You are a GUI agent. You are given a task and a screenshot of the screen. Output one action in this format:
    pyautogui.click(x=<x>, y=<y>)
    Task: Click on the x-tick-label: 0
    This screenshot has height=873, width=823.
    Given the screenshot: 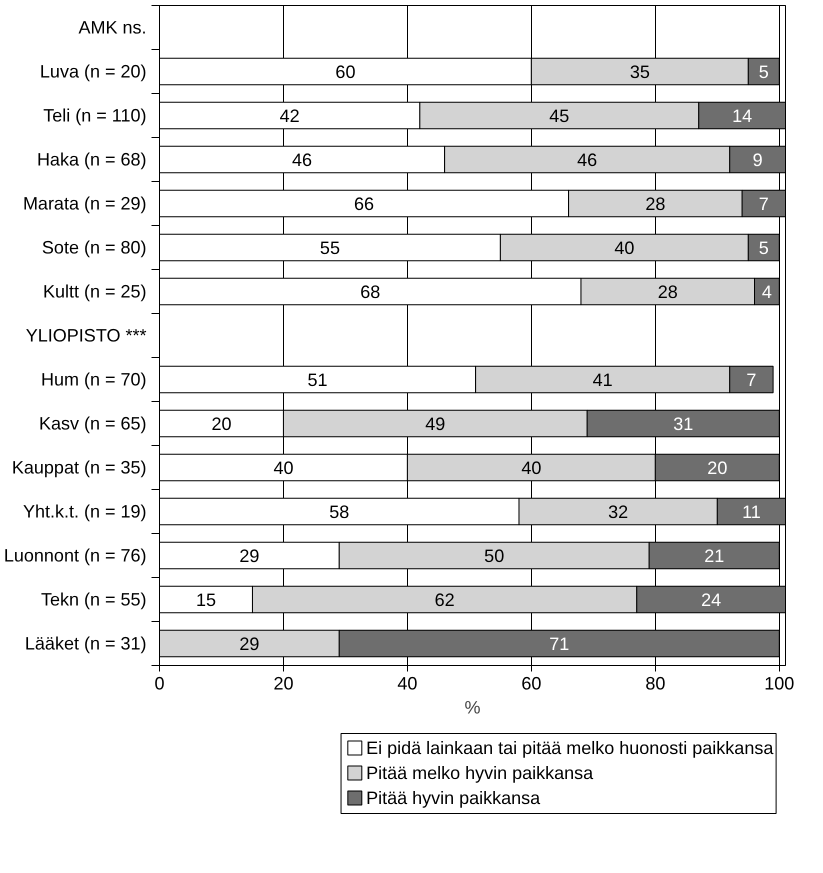 What is the action you would take?
    pyautogui.click(x=159, y=684)
    